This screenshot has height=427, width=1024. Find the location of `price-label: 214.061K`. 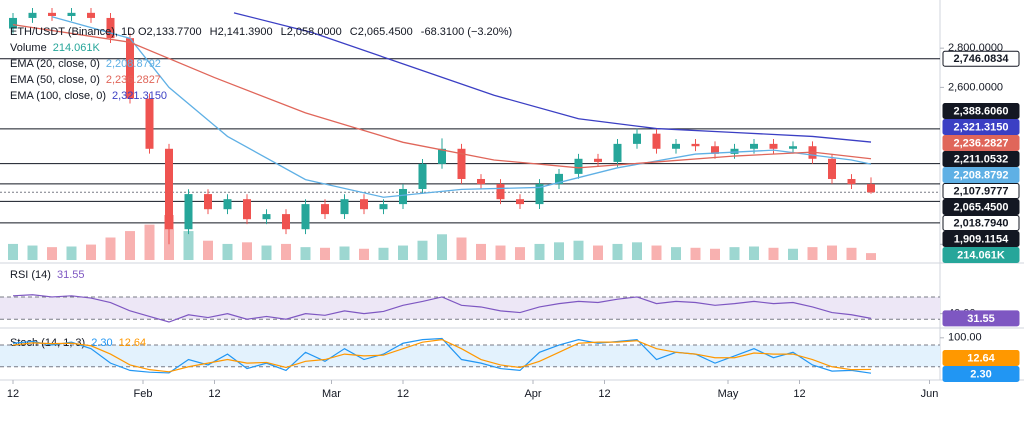

price-label: 214.061K is located at coordinates (981, 255).